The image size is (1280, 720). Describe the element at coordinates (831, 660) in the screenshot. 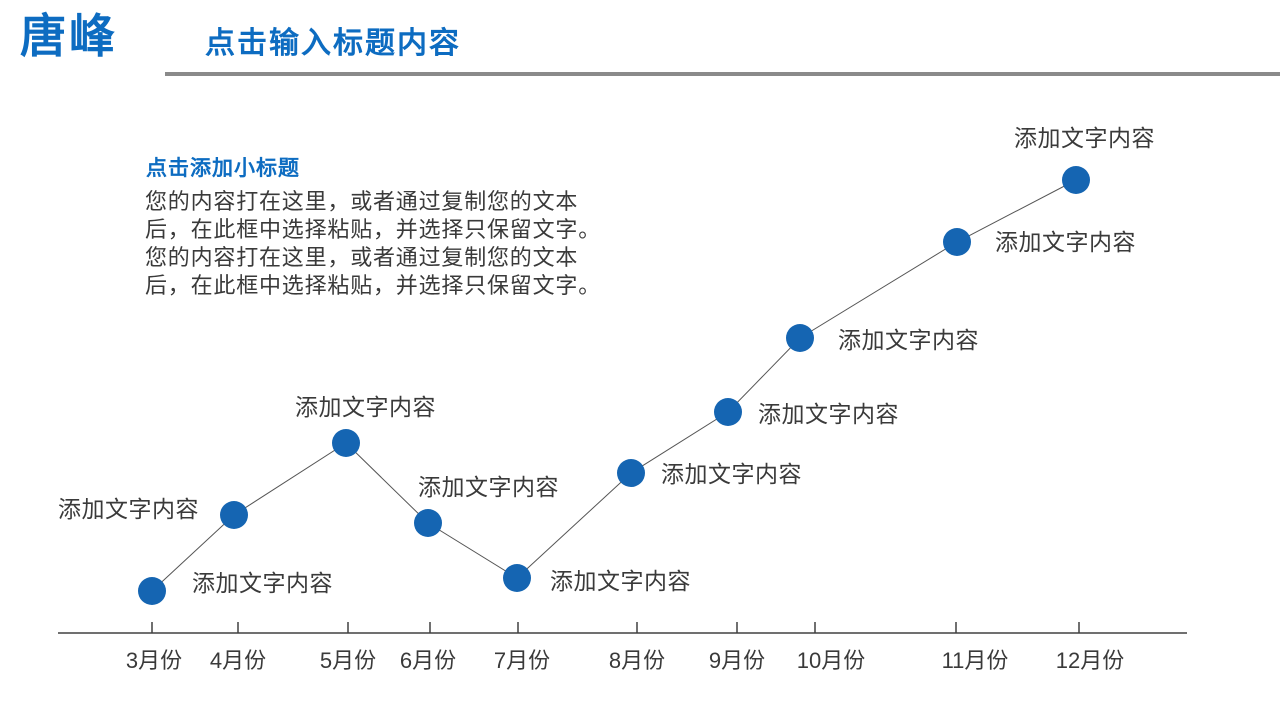

I see `x-axis-label: 10月份` at that location.